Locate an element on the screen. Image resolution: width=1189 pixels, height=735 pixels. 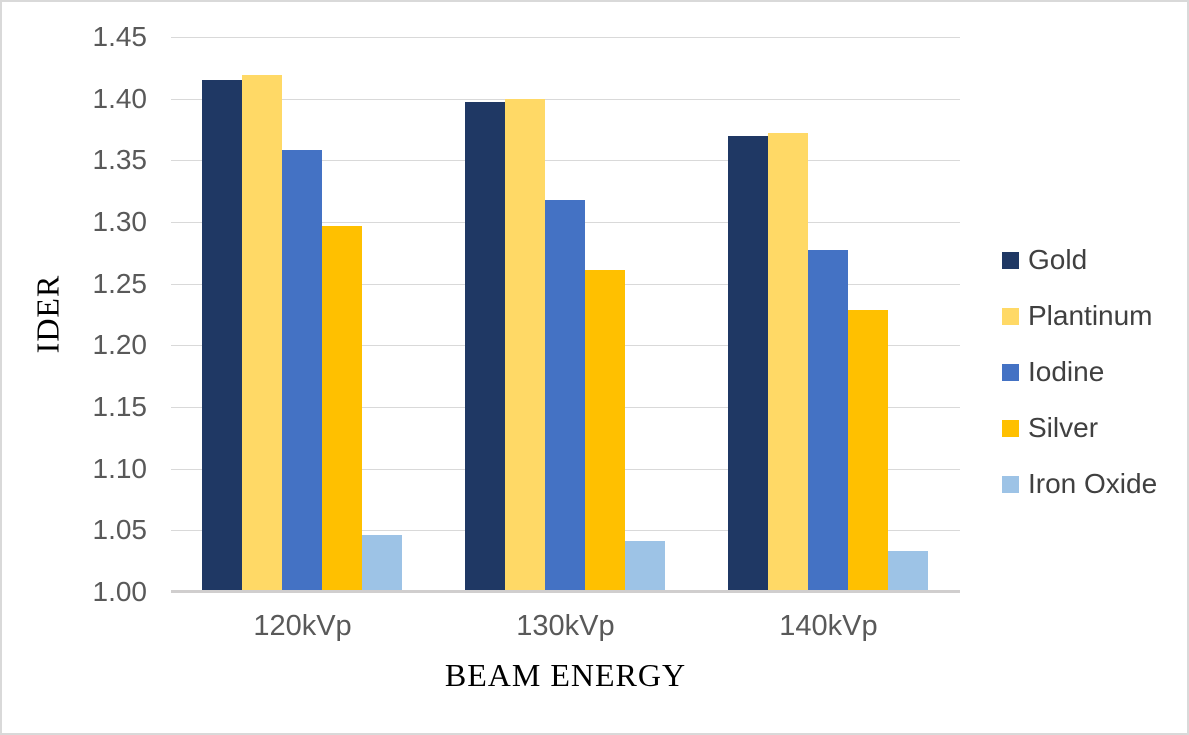
y-tick-label: 1.10 is located at coordinates (120, 468).